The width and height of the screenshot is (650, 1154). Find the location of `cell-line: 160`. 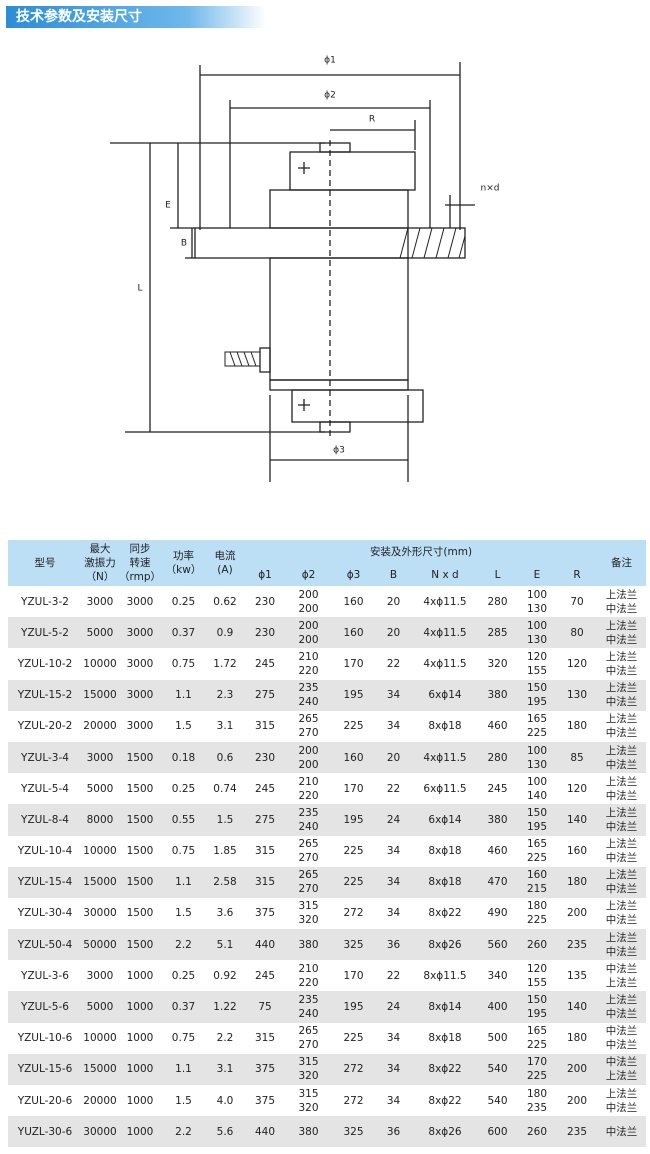

cell-line: 160 is located at coordinates (537, 875).